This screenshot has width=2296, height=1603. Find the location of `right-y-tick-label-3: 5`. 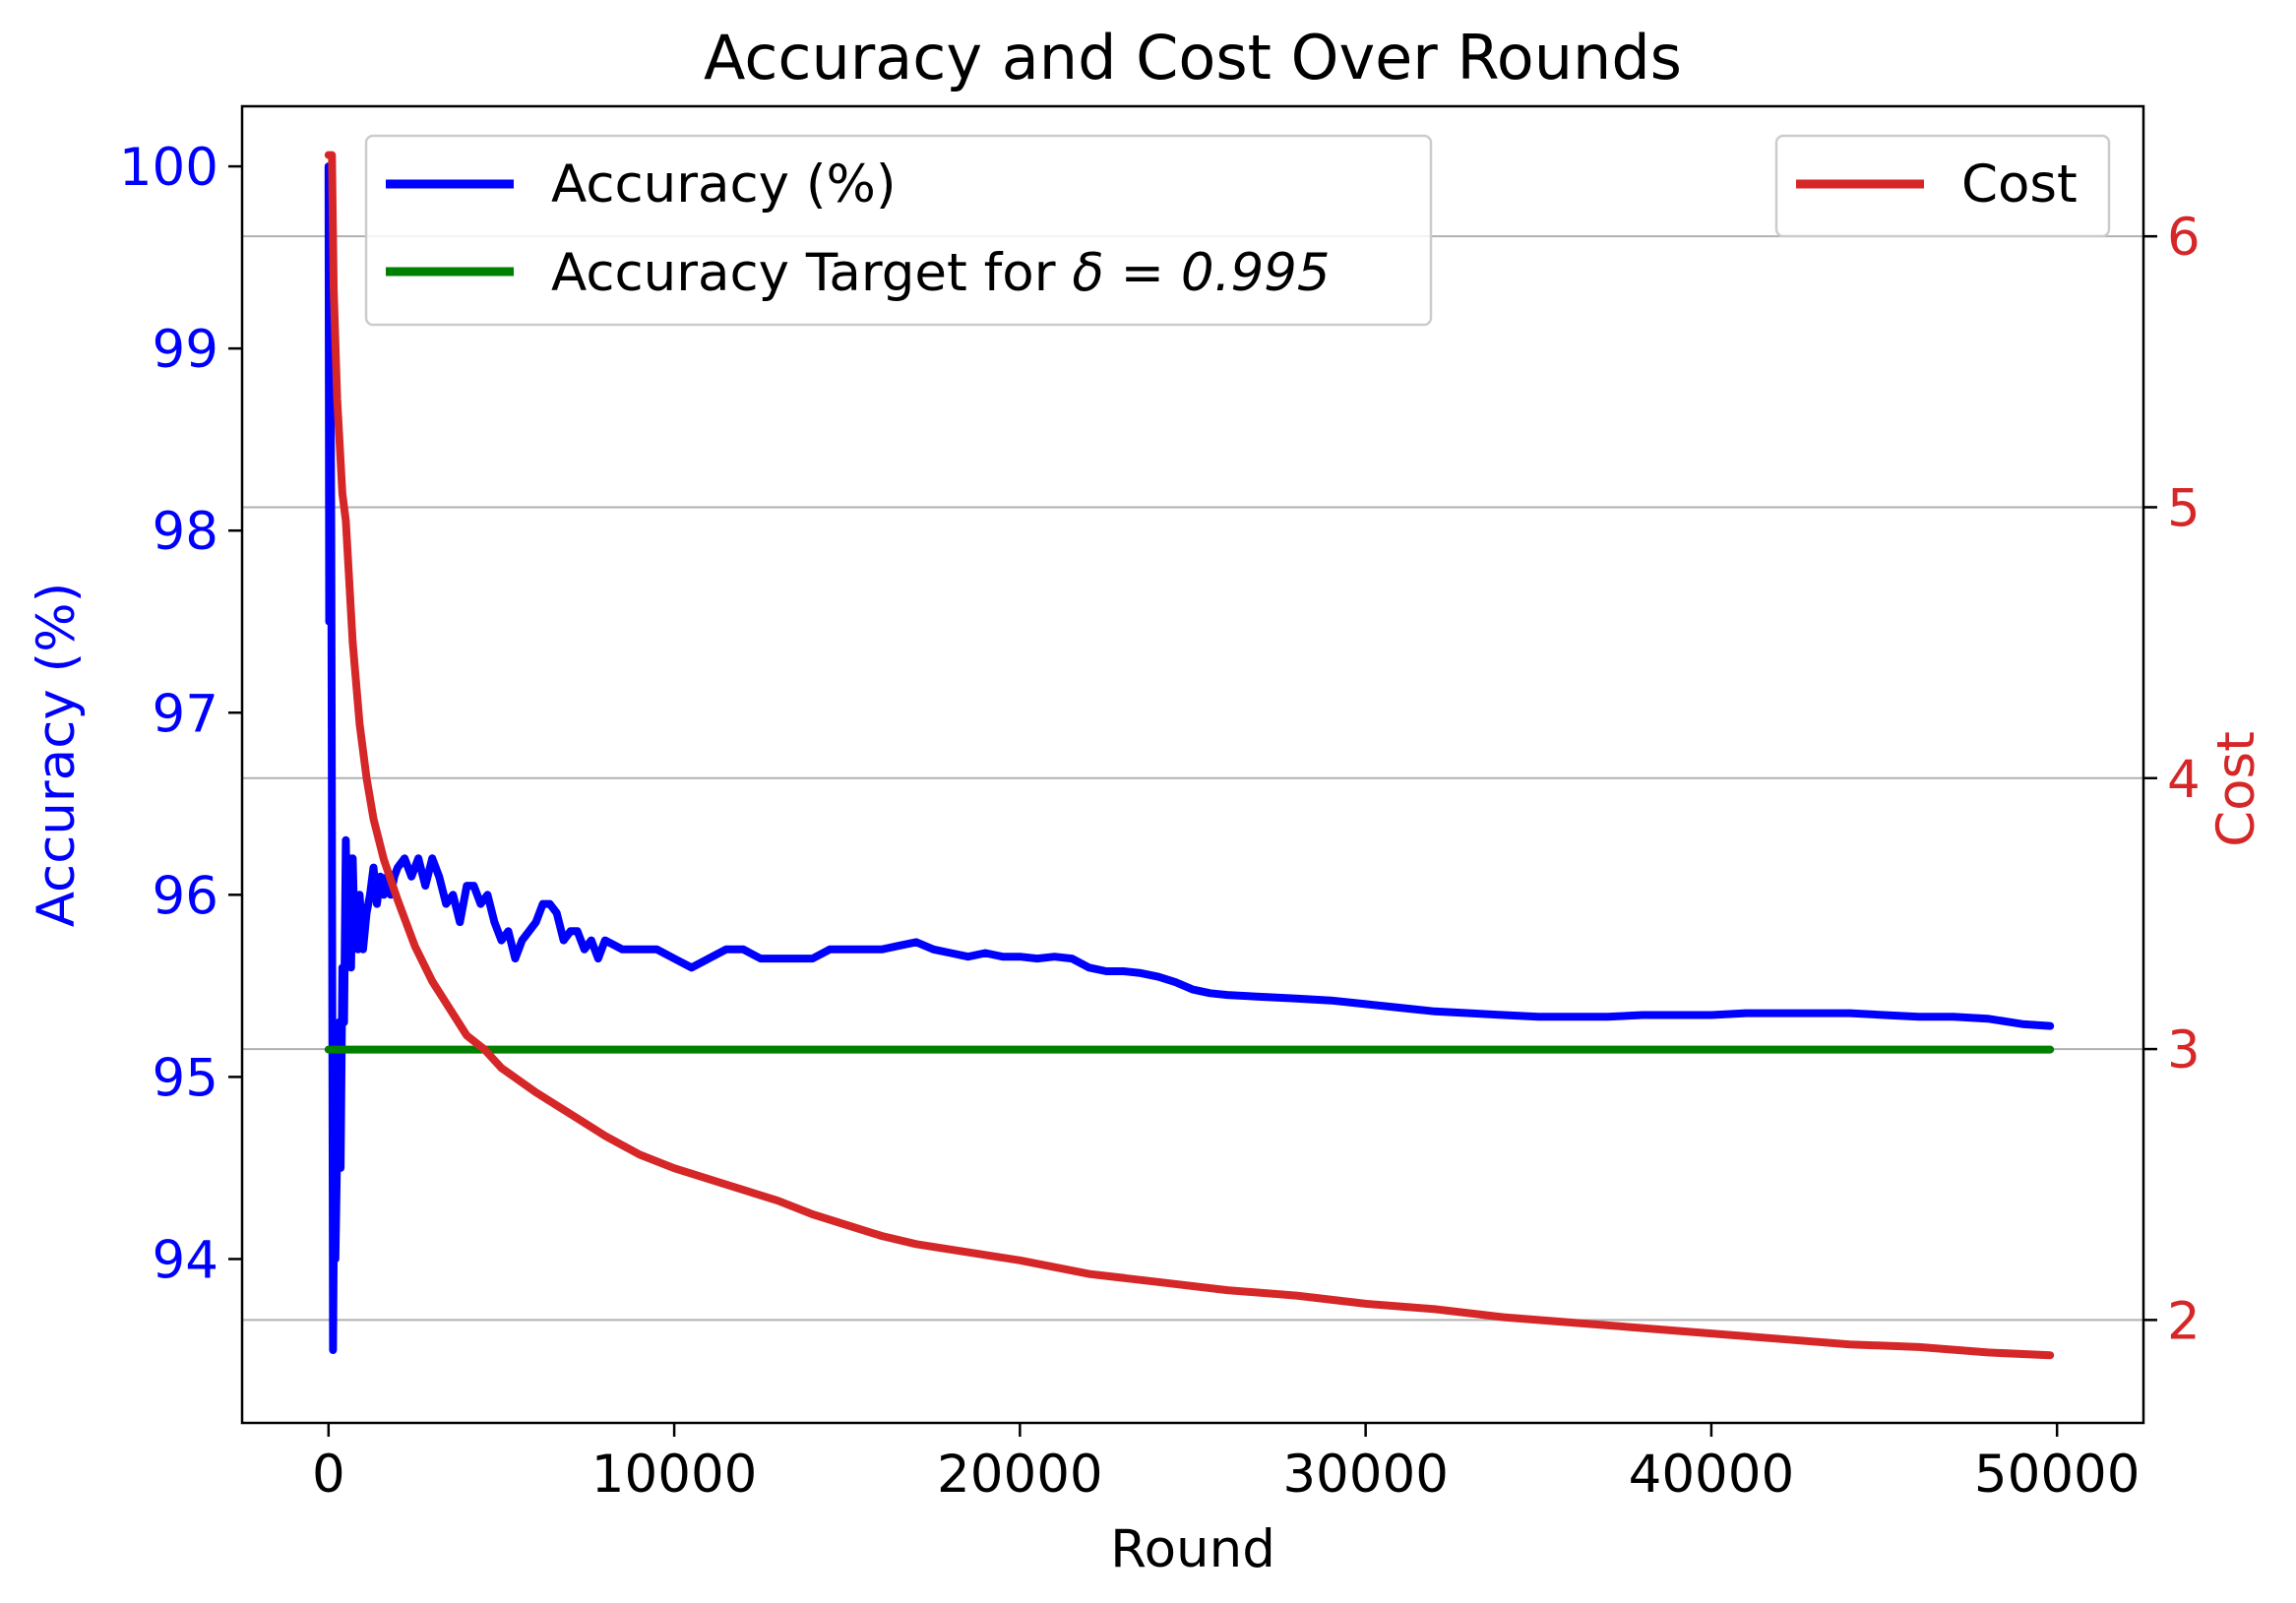

right-y-tick-label-3: 5 is located at coordinates (2184, 508).